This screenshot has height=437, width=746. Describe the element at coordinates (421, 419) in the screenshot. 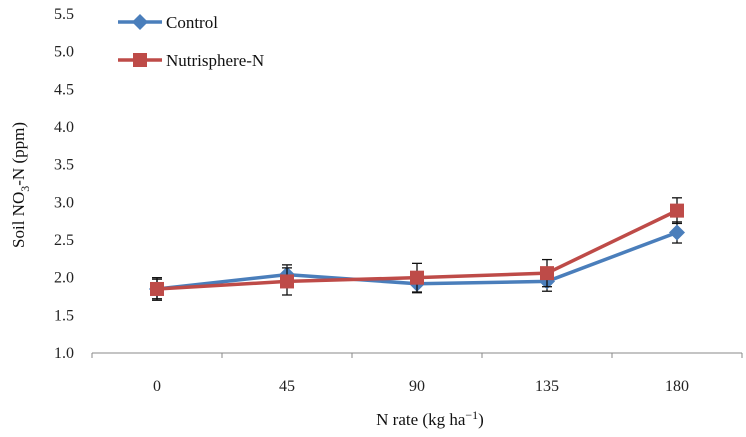

I see `x-axis-title-main: N rate (kg ha` at that location.